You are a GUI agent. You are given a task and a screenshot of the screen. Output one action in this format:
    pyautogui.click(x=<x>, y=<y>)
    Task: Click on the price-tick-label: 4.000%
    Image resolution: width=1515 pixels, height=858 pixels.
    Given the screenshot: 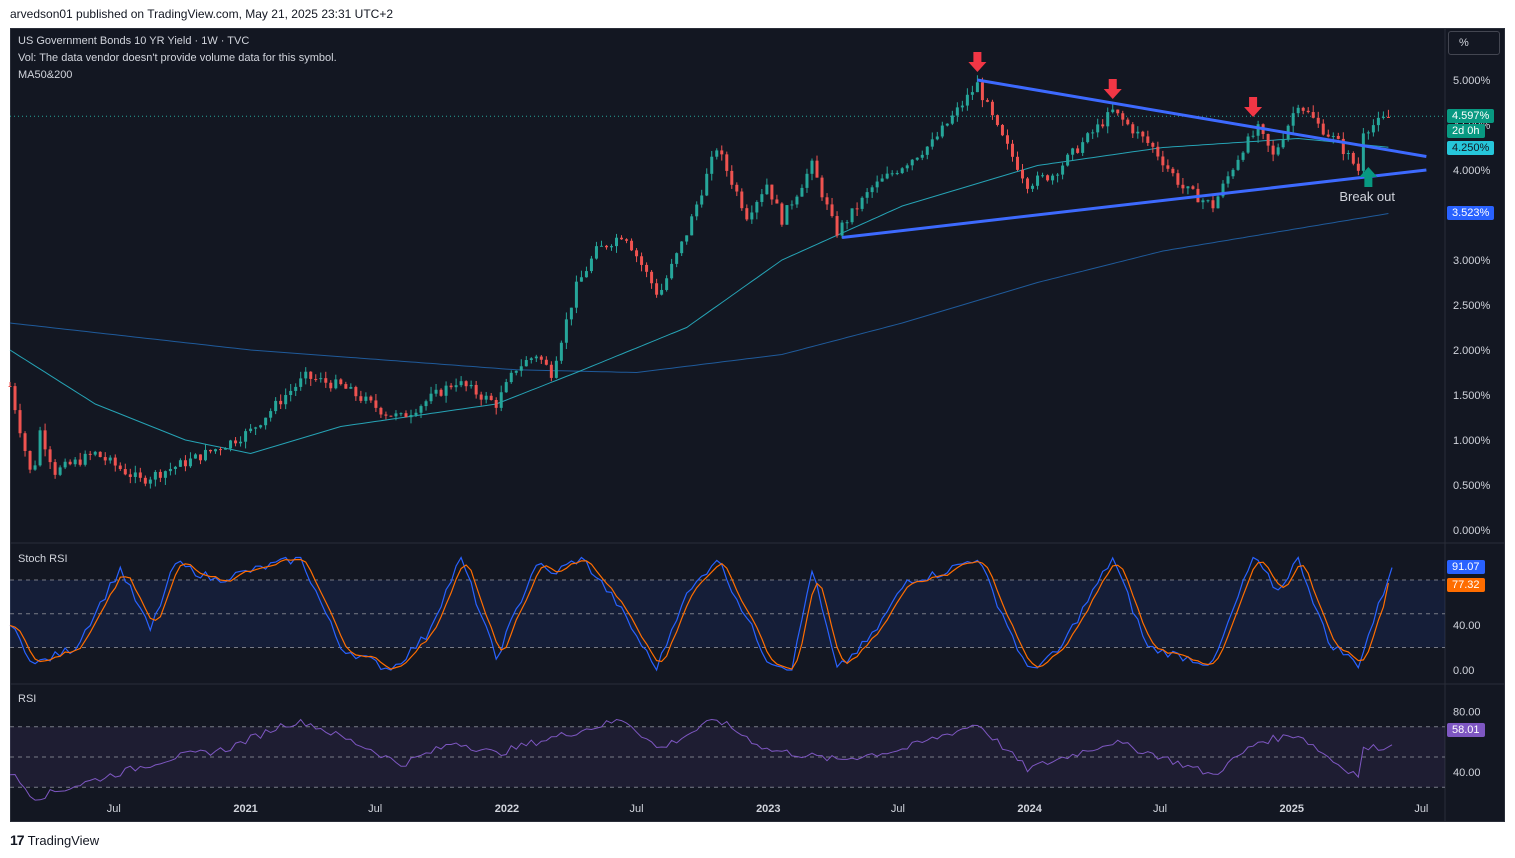 What is the action you would take?
    pyautogui.click(x=1472, y=171)
    